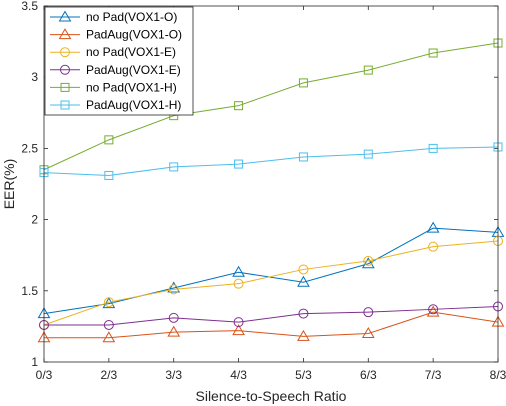 The width and height of the screenshot is (506, 406). Describe the element at coordinates (34, 77) in the screenshot. I see `y-tick-label: 3` at that location.